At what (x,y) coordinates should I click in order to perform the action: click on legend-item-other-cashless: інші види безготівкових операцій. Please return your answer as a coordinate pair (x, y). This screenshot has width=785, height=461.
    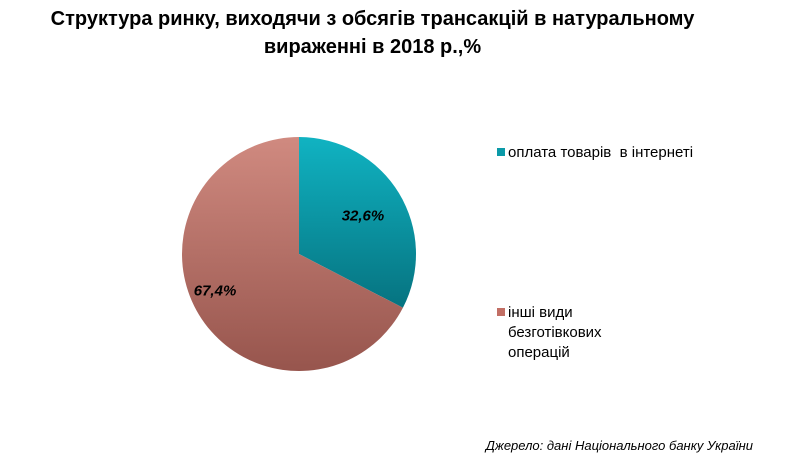
    Looking at the image, I should click on (562, 333).